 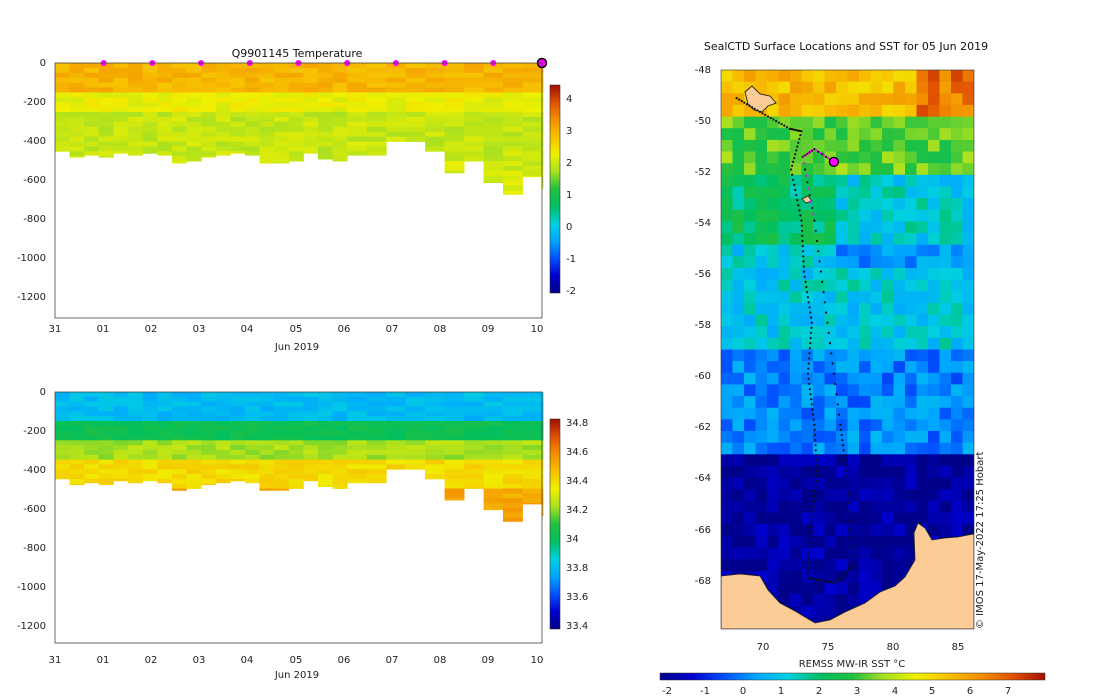 I want to click on lat-tick-62: -62, so click(x=703, y=427).